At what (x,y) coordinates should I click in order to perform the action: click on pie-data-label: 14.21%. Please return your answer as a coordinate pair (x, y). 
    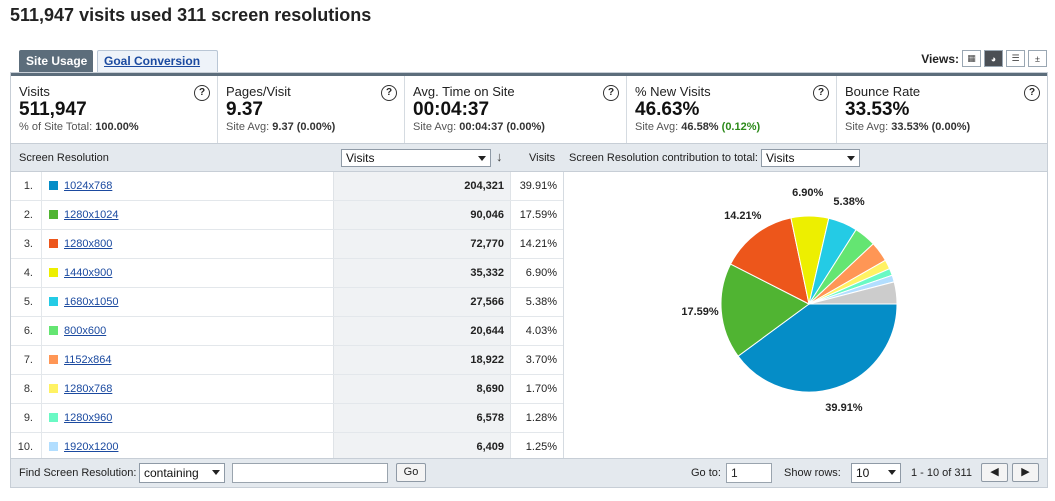
    Looking at the image, I should click on (743, 215).